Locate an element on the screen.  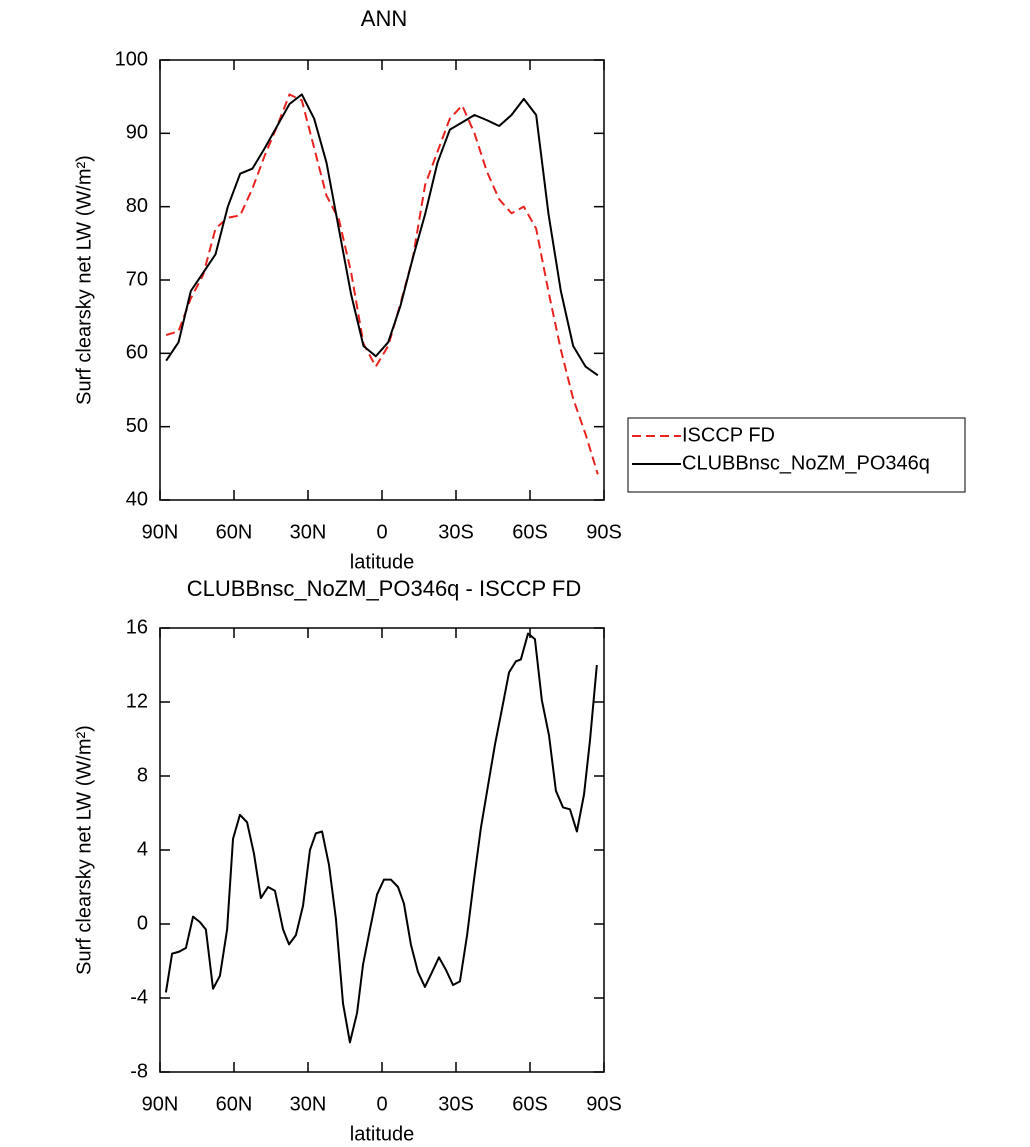
y-tick-label: 70 is located at coordinates (137, 279).